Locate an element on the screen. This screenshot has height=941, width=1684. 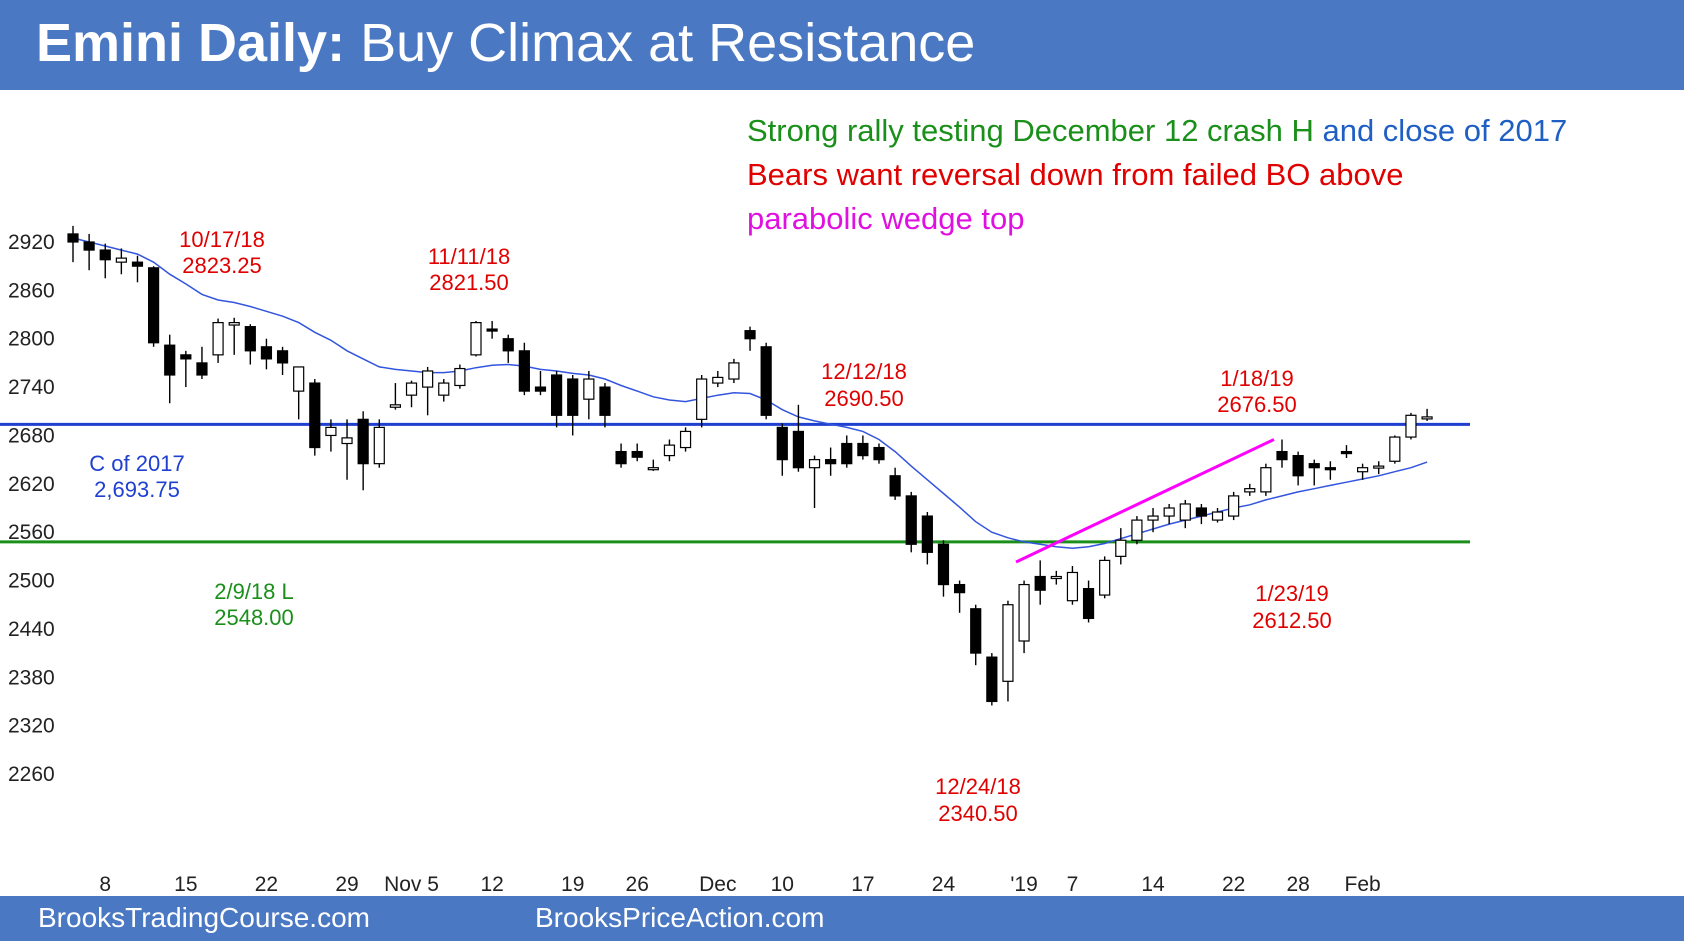
label-jan18-price: 2676.50 is located at coordinates (1257, 404).